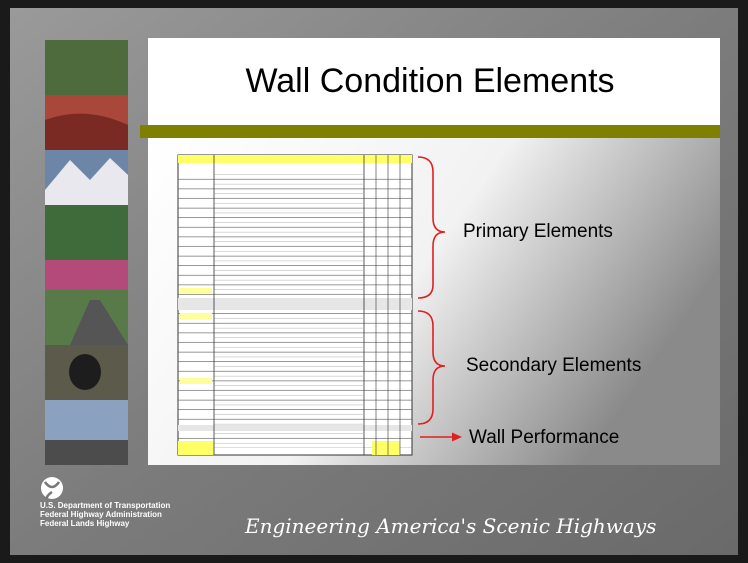 This screenshot has height=563, width=748. I want to click on label-primary: Primary Elements, so click(538, 231).